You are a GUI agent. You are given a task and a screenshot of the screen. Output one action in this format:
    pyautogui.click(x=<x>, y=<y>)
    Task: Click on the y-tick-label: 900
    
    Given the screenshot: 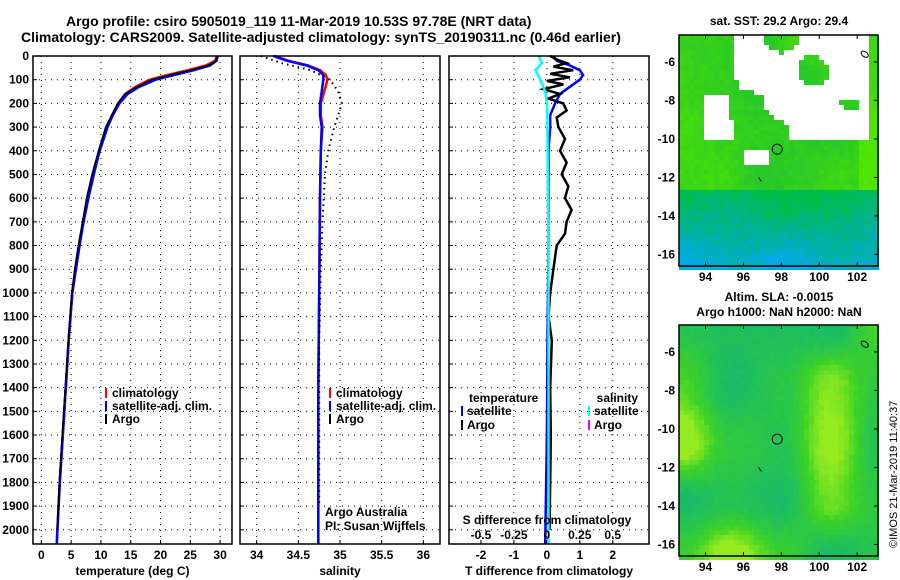 What is the action you would take?
    pyautogui.click(x=19, y=269)
    